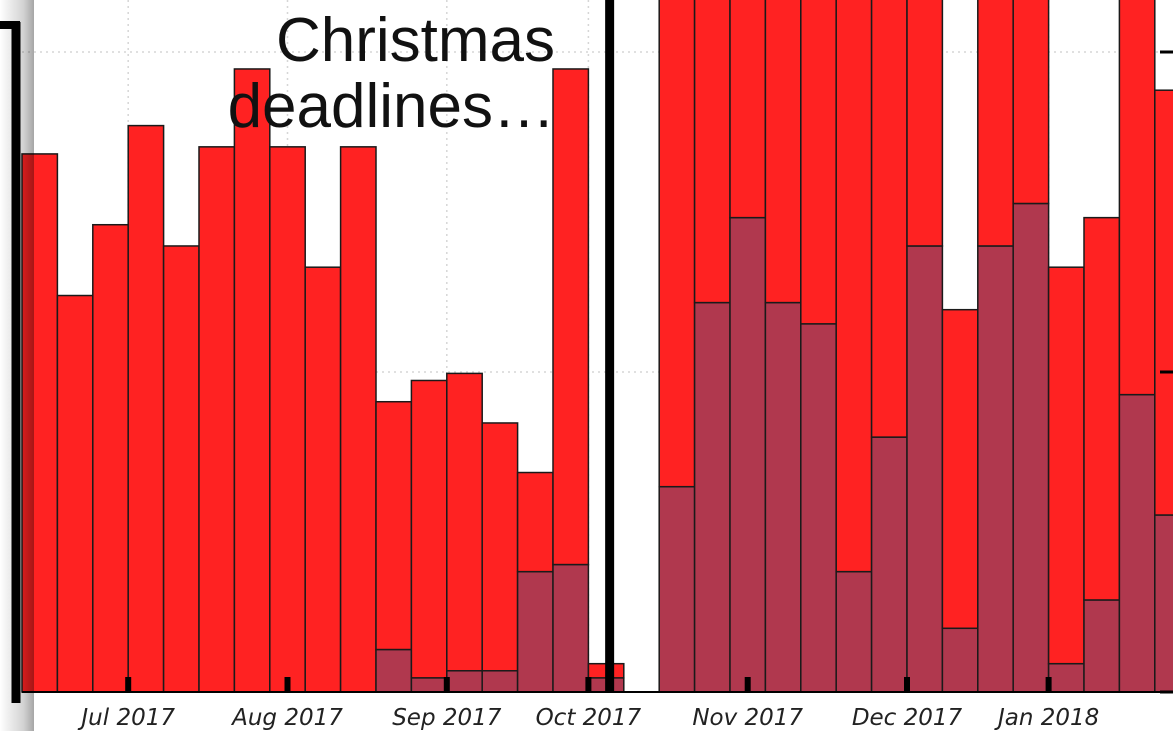 The height and width of the screenshot is (731, 1173). What do you see at coordinates (447, 718) in the screenshot?
I see `x-tick-label-2: Sep 2017` at bounding box center [447, 718].